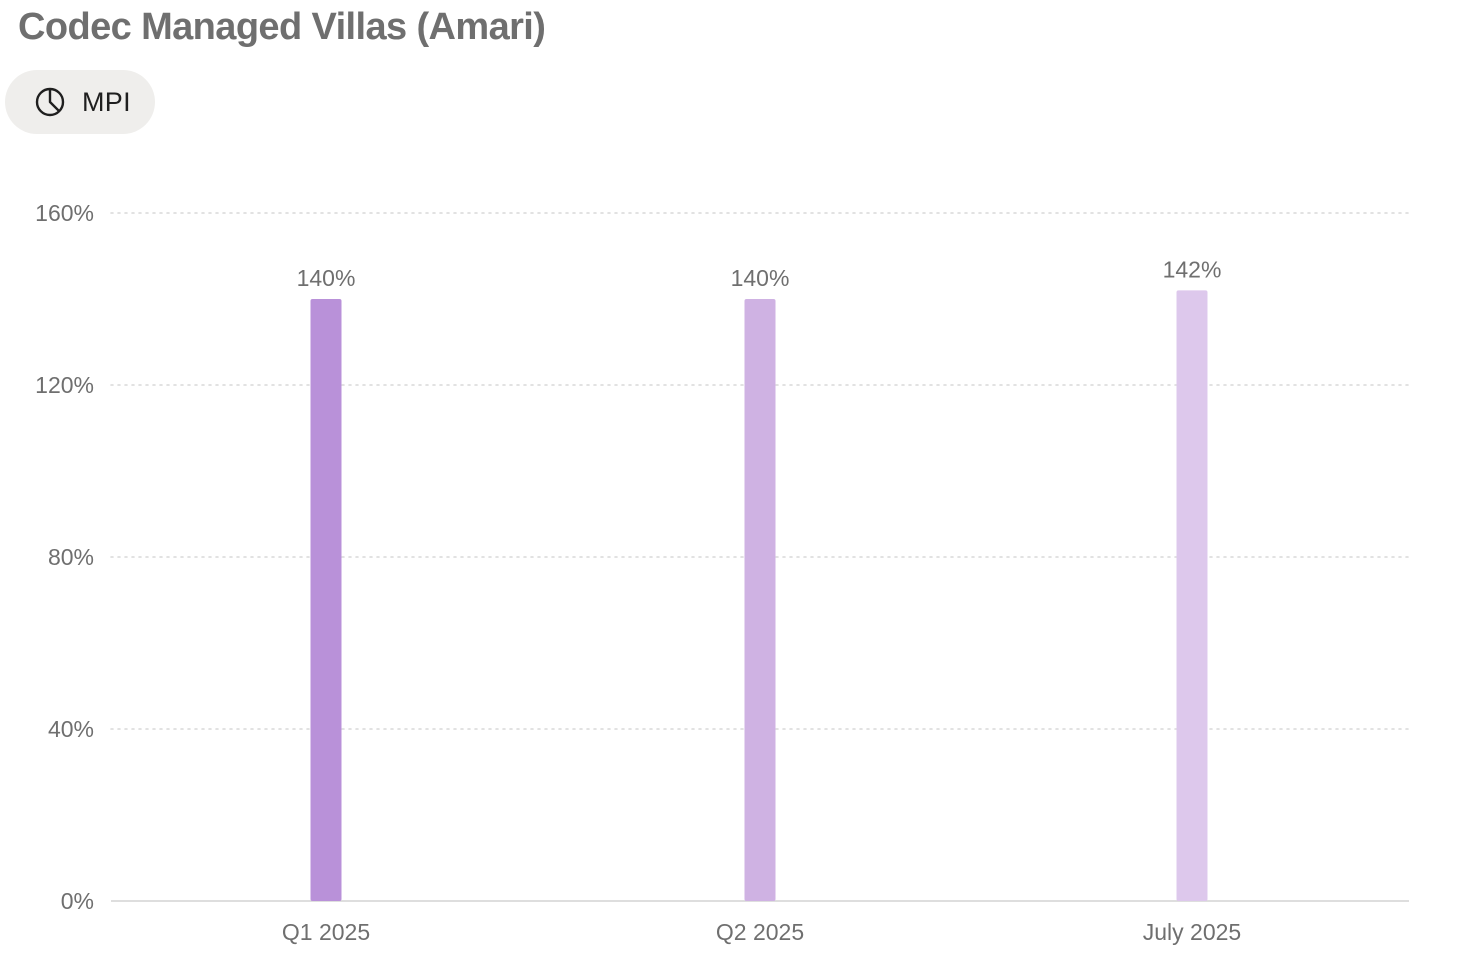  I want to click on y-tick-label: 120%, so click(64, 385).